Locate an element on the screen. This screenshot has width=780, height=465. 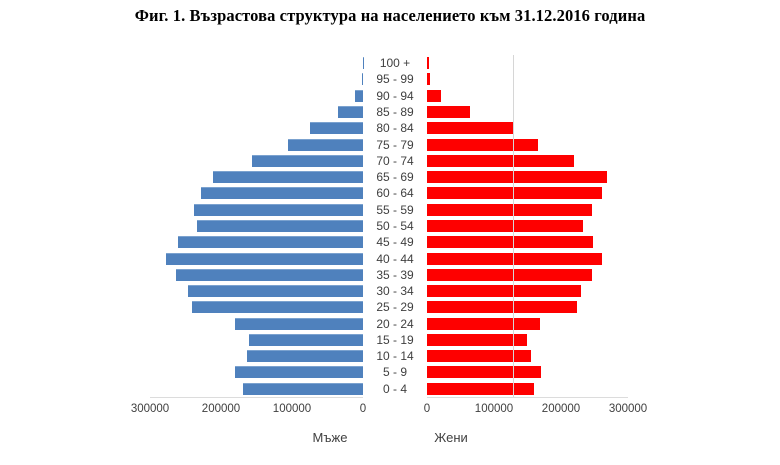
pyramid-row: 40 - 44 is located at coordinates (389, 258).